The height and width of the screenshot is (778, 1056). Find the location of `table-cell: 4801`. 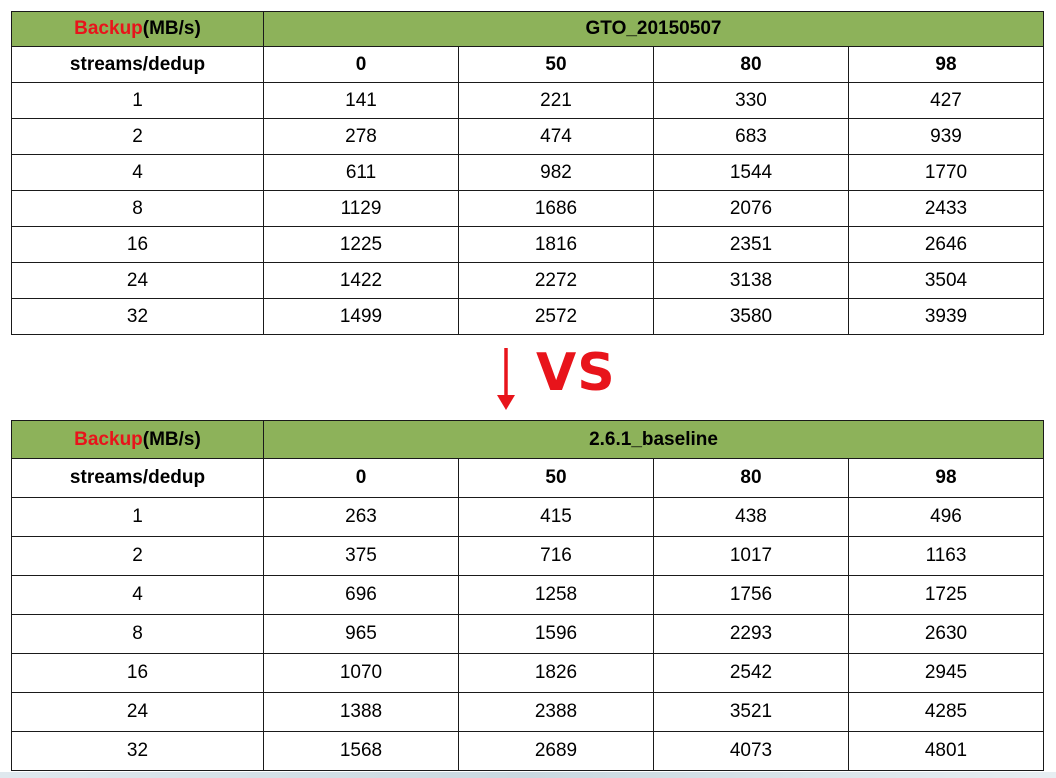

table-cell: 4801 is located at coordinates (946, 751).